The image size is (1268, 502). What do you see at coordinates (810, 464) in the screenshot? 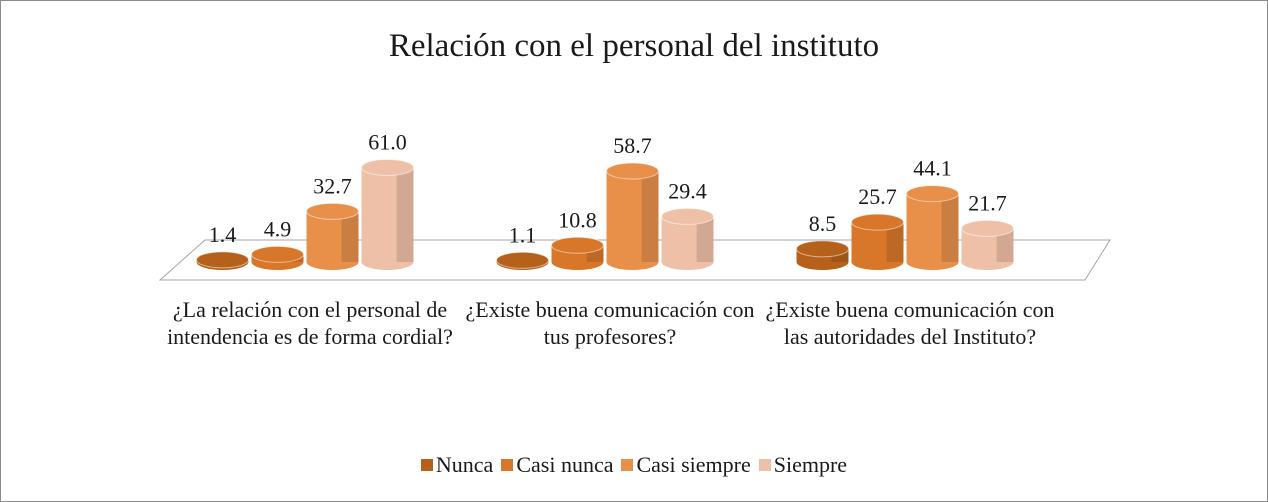
I see `legend-label: Siempre` at bounding box center [810, 464].